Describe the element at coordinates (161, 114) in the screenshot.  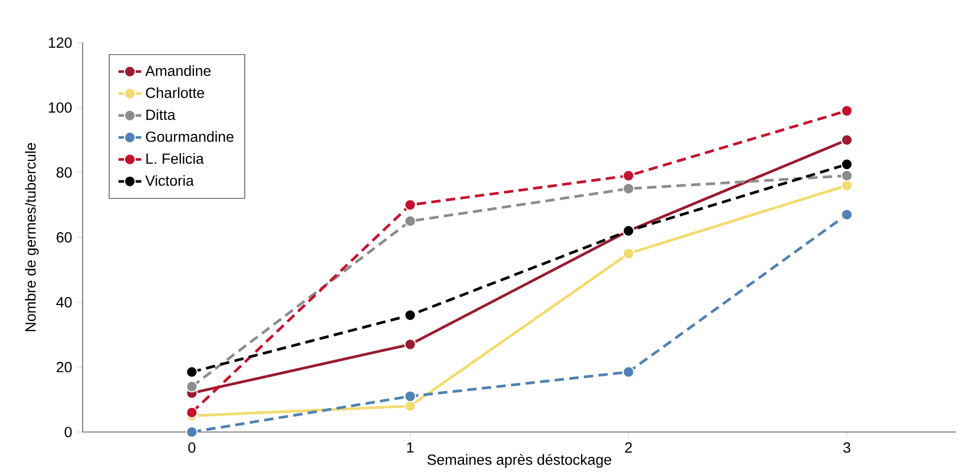
I see `legend-label: Ditta` at that location.